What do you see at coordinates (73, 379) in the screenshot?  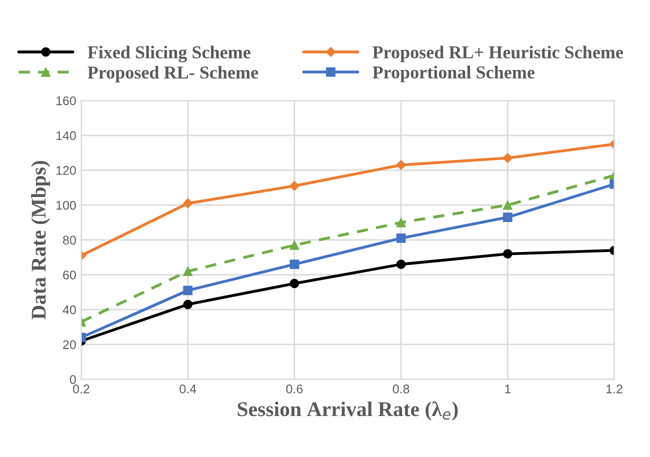 I see `y-tick-label: 0` at bounding box center [73, 379].